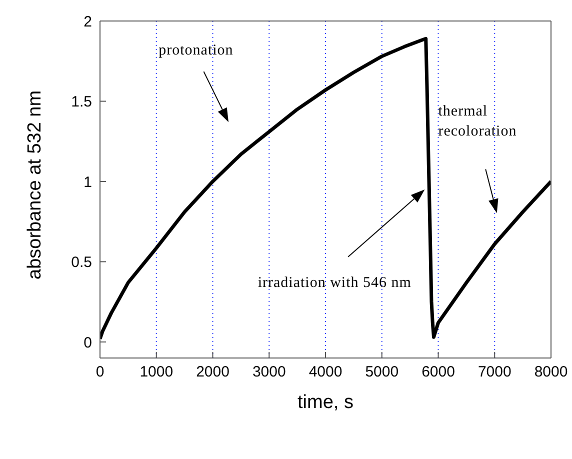 The width and height of the screenshot is (572, 459). Describe the element at coordinates (213, 372) in the screenshot. I see `x-tick-label: 2000` at that location.